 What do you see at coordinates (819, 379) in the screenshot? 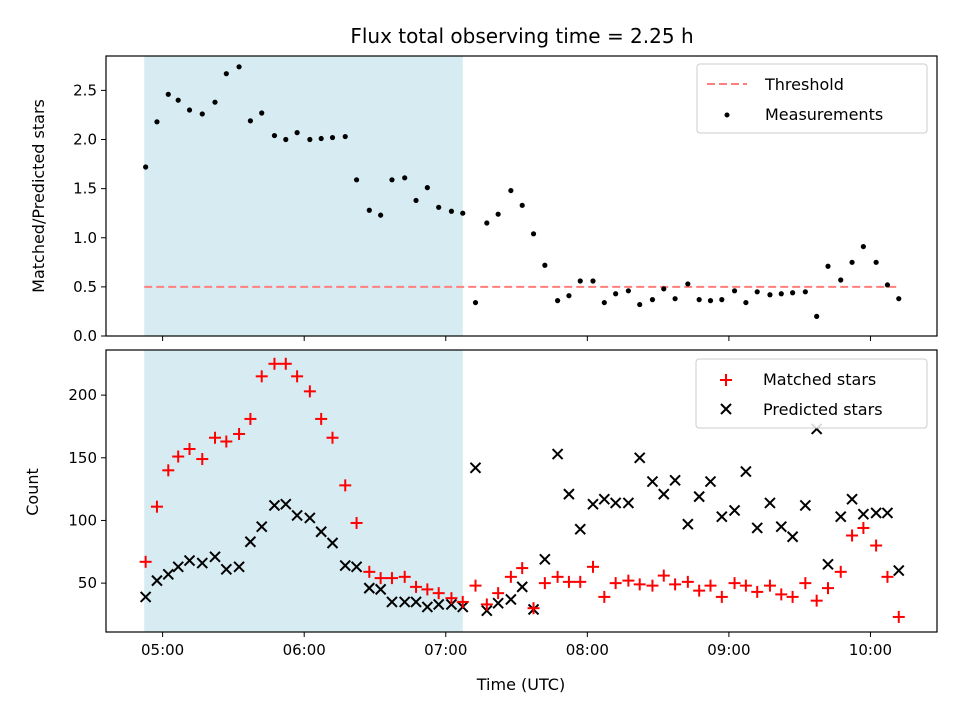
I see `legend-matched-label: Matched stars` at bounding box center [819, 379].